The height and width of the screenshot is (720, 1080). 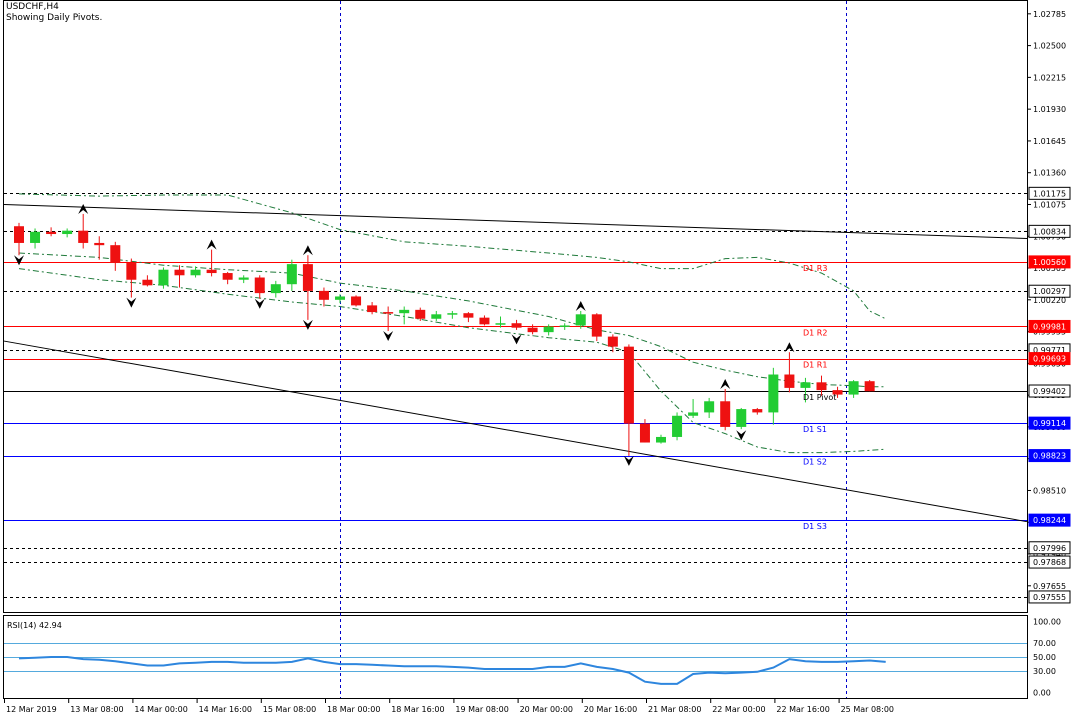 I want to click on level-box-4: 0.97996, so click(x=1049, y=548).